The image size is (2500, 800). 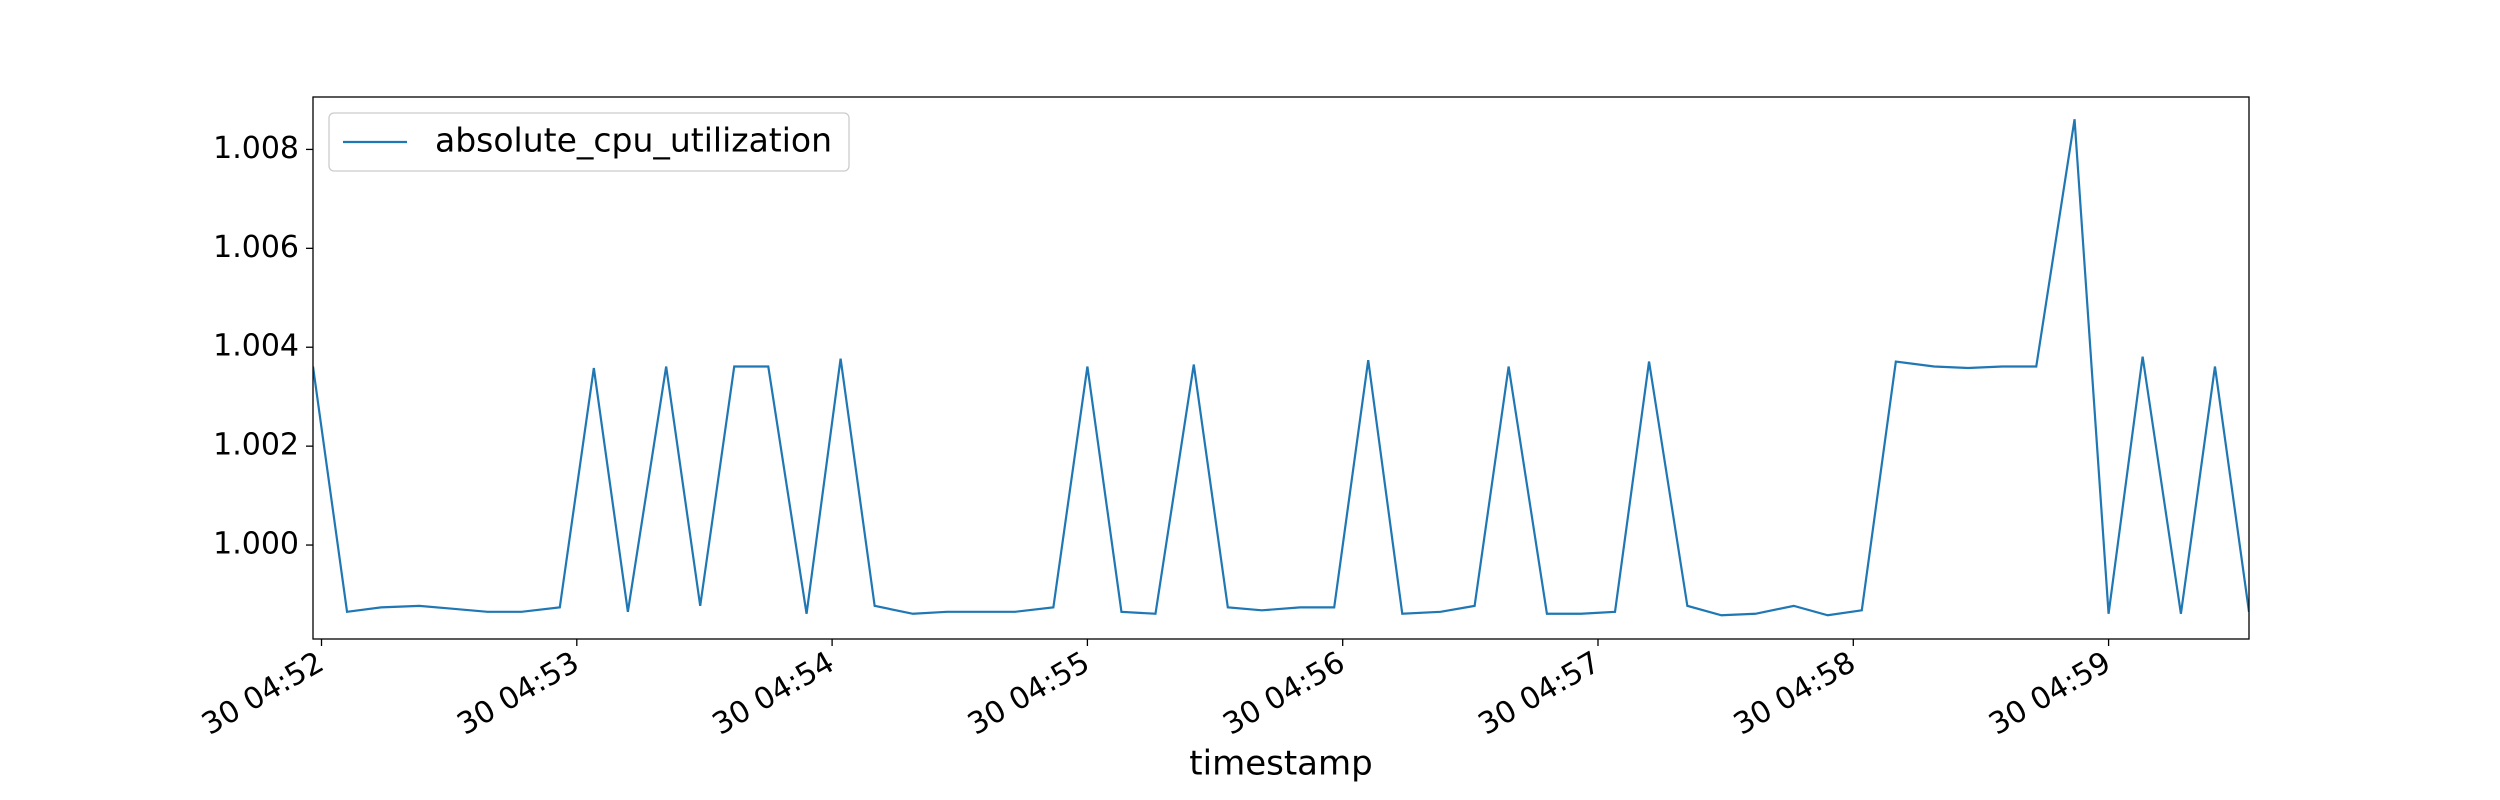 What do you see at coordinates (256, 346) in the screenshot?
I see `y-tick-label: 1.004` at bounding box center [256, 346].